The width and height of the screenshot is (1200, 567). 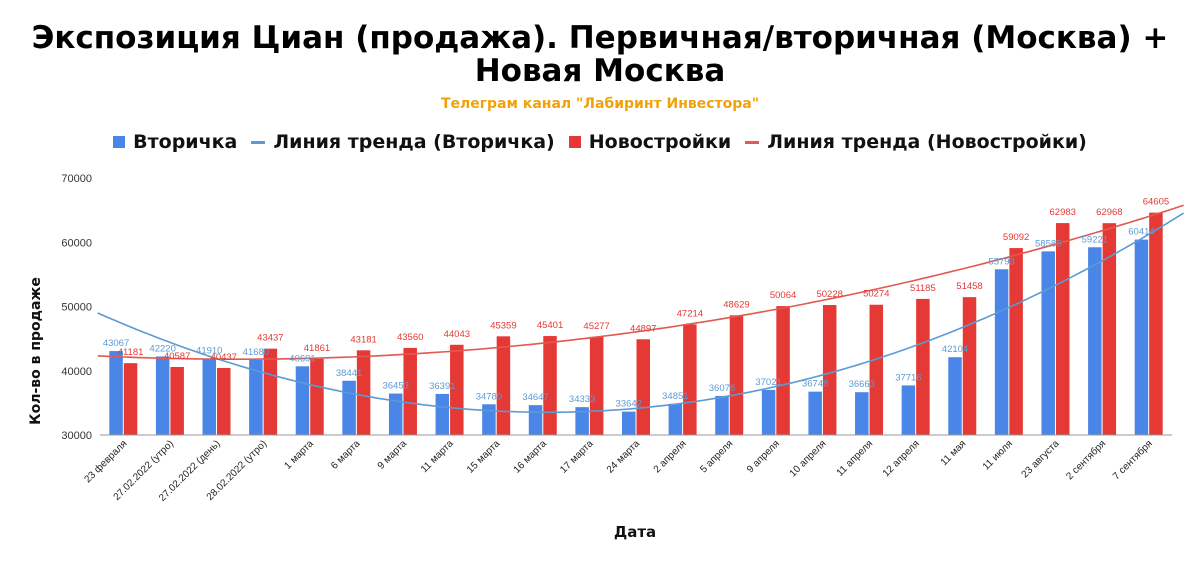 What do you see at coordinates (177, 356) in the screenshot?
I see `data-label-new: 40587` at bounding box center [177, 356].